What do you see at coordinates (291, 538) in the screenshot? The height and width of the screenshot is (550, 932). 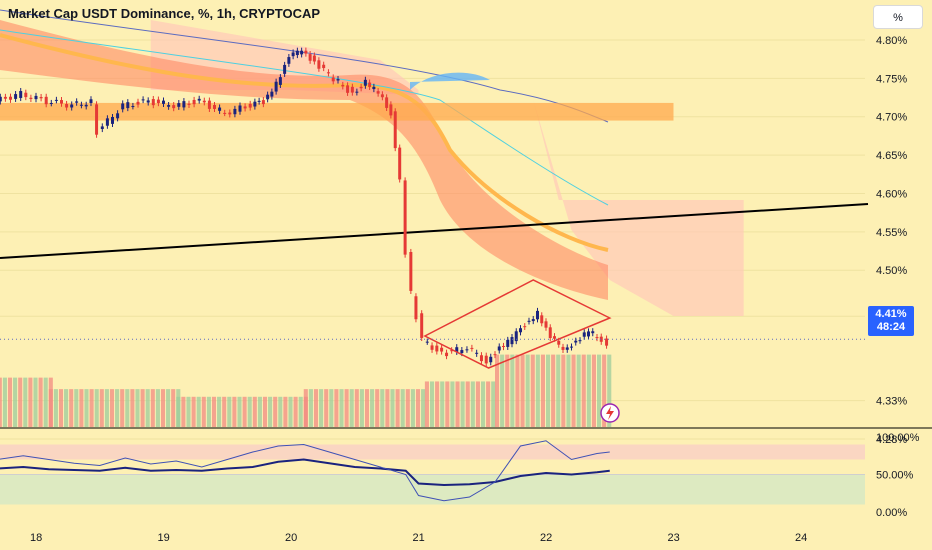 I see `time-axis-label: 20` at bounding box center [291, 538].